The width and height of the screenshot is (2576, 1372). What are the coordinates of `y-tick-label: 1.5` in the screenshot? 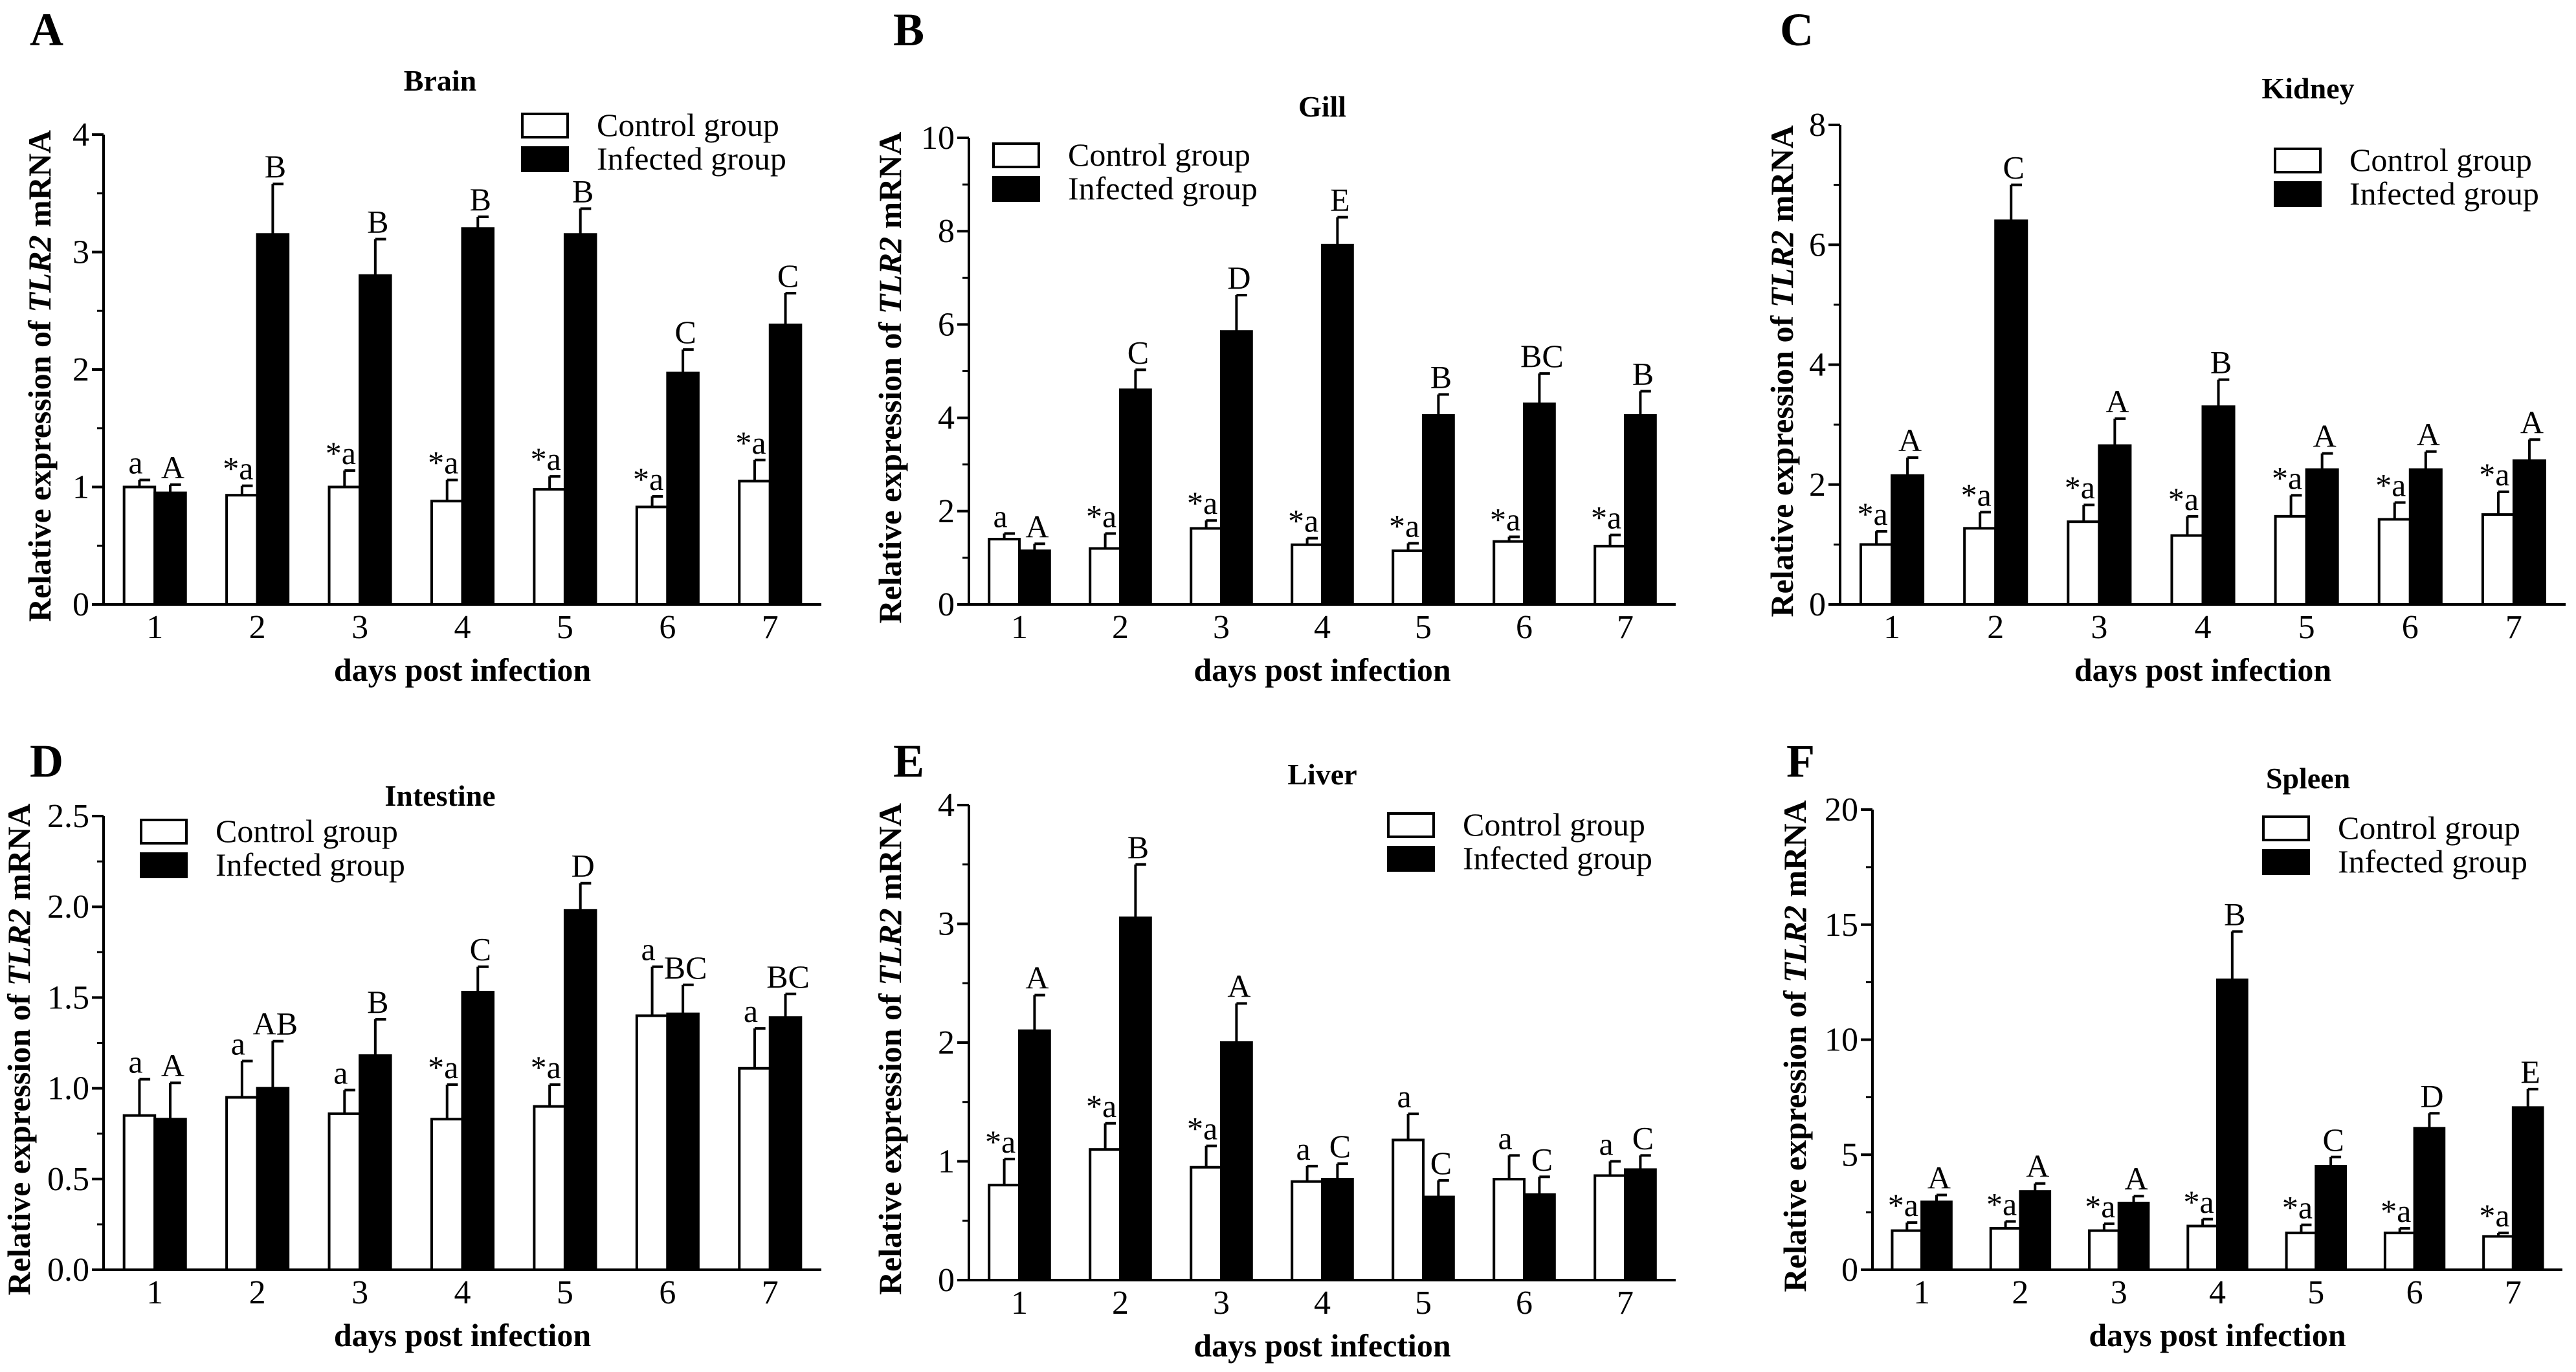 It's located at (68, 997).